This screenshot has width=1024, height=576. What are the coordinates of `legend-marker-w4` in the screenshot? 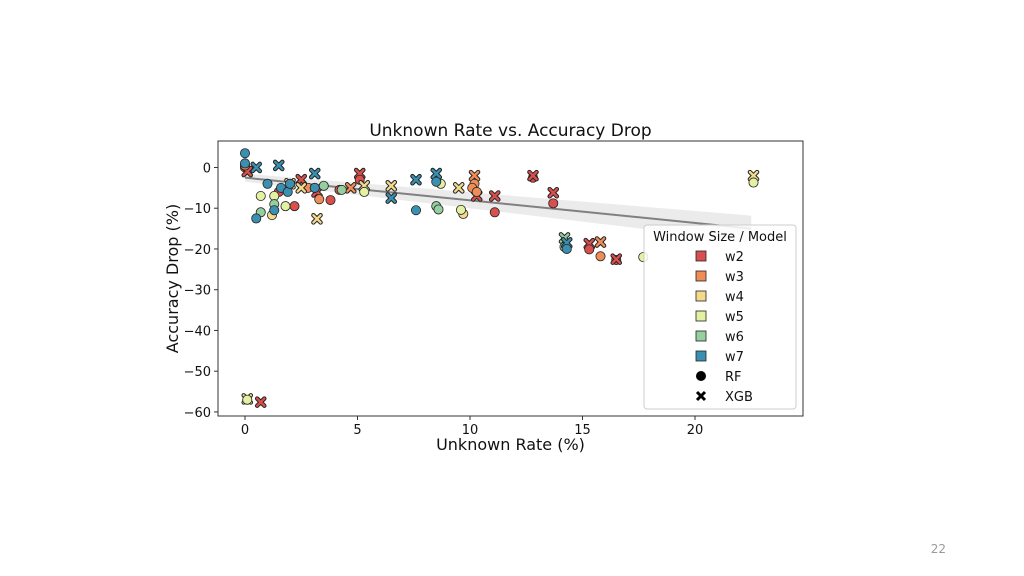 It's located at (701, 296).